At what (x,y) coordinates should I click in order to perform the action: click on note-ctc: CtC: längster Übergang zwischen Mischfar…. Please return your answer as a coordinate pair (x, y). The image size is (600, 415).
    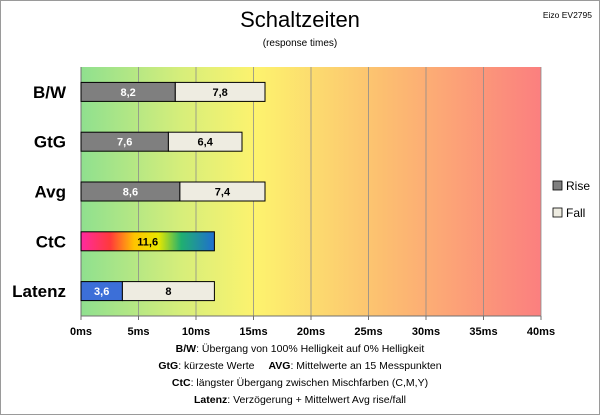
    Looking at the image, I should click on (300, 383).